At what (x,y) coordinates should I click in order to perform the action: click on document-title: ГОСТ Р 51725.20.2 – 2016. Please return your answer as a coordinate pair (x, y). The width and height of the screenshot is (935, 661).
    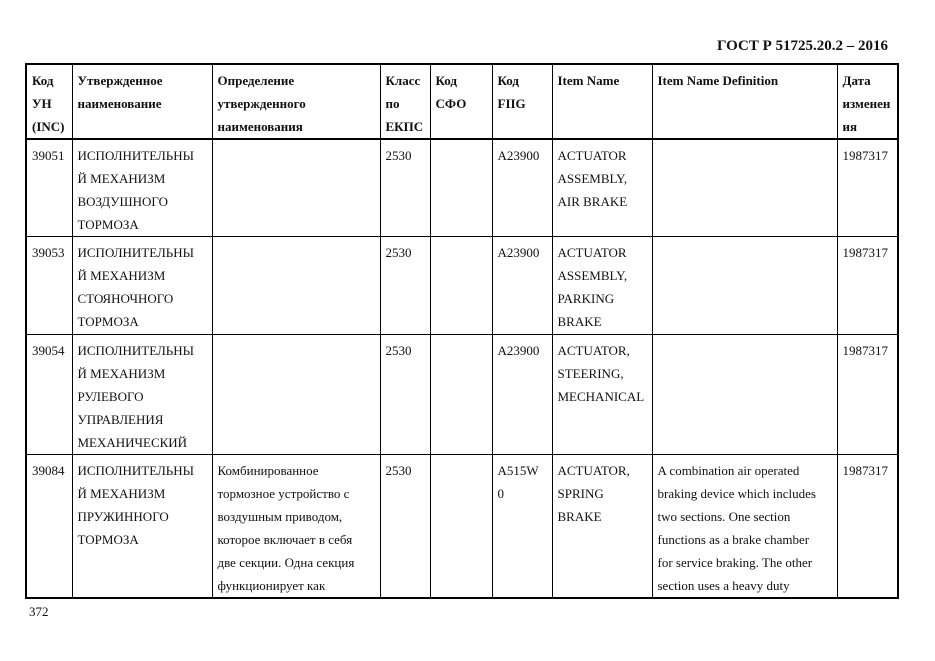
    Looking at the image, I should click on (802, 46).